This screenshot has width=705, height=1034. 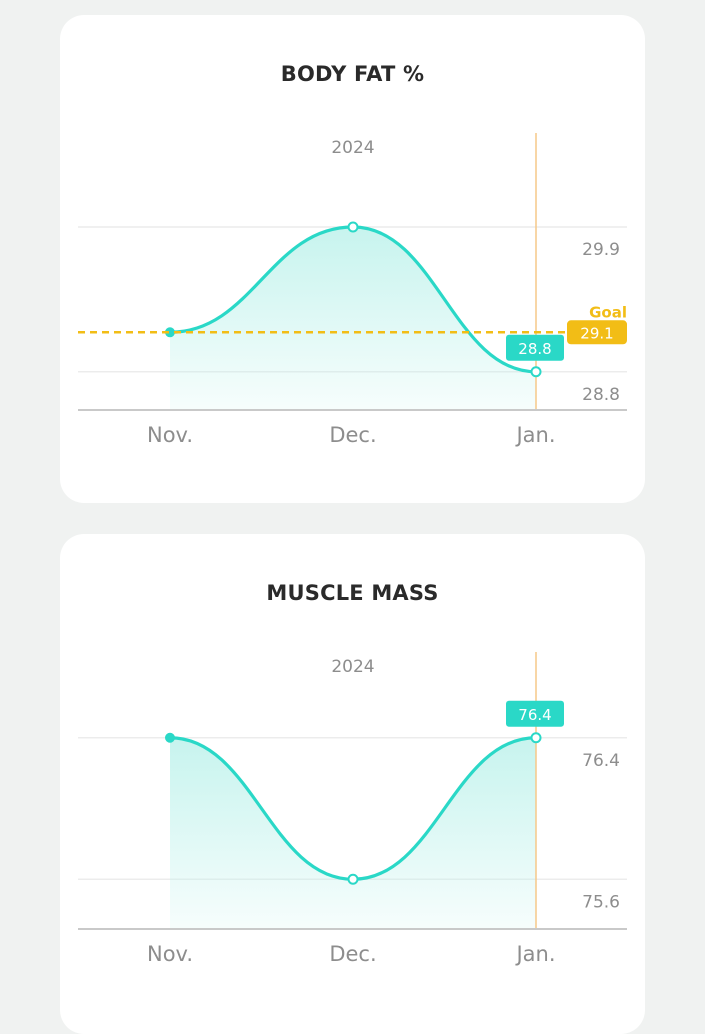 What do you see at coordinates (601, 761) in the screenshot?
I see `y-tick-label: 76.4` at bounding box center [601, 761].